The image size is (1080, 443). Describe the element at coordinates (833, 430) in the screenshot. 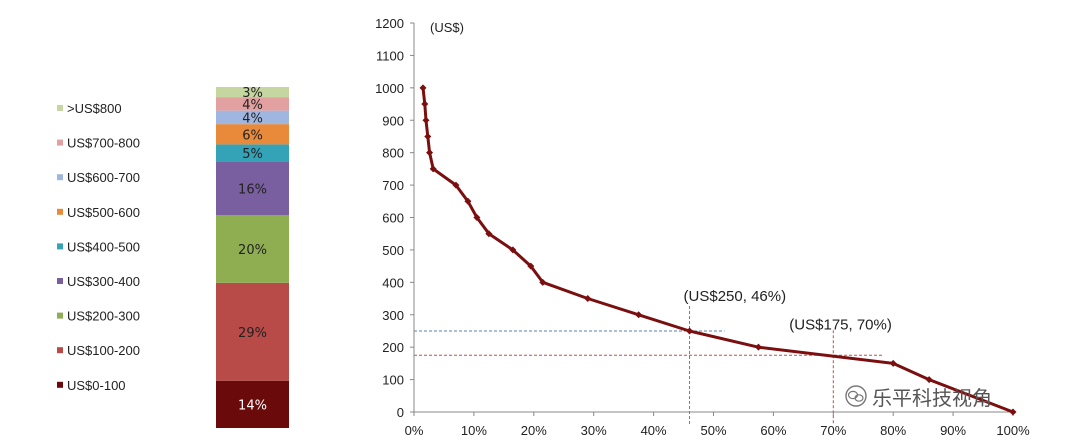

I see `x-tick-label-7: 70%` at that location.